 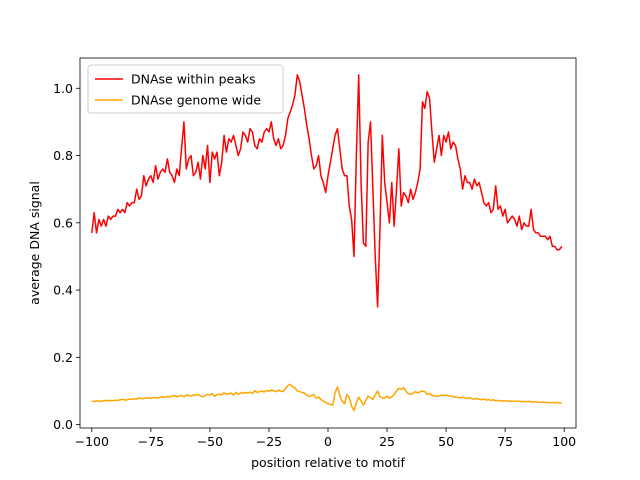 What do you see at coordinates (63, 357) in the screenshot?
I see `y-tick-label: 0.2` at bounding box center [63, 357].